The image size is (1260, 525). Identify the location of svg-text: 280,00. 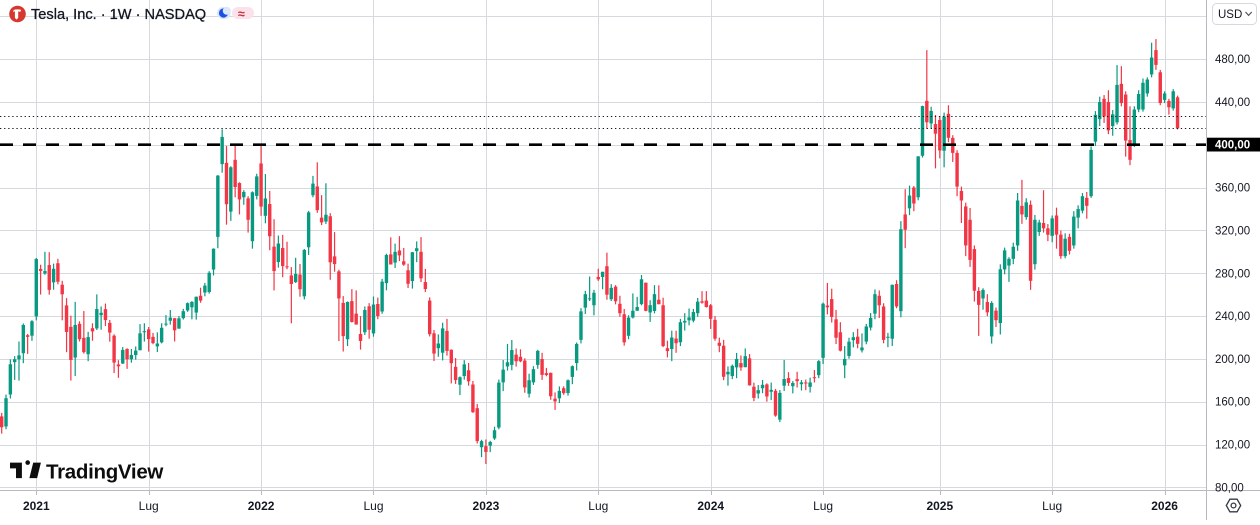
(1232, 274).